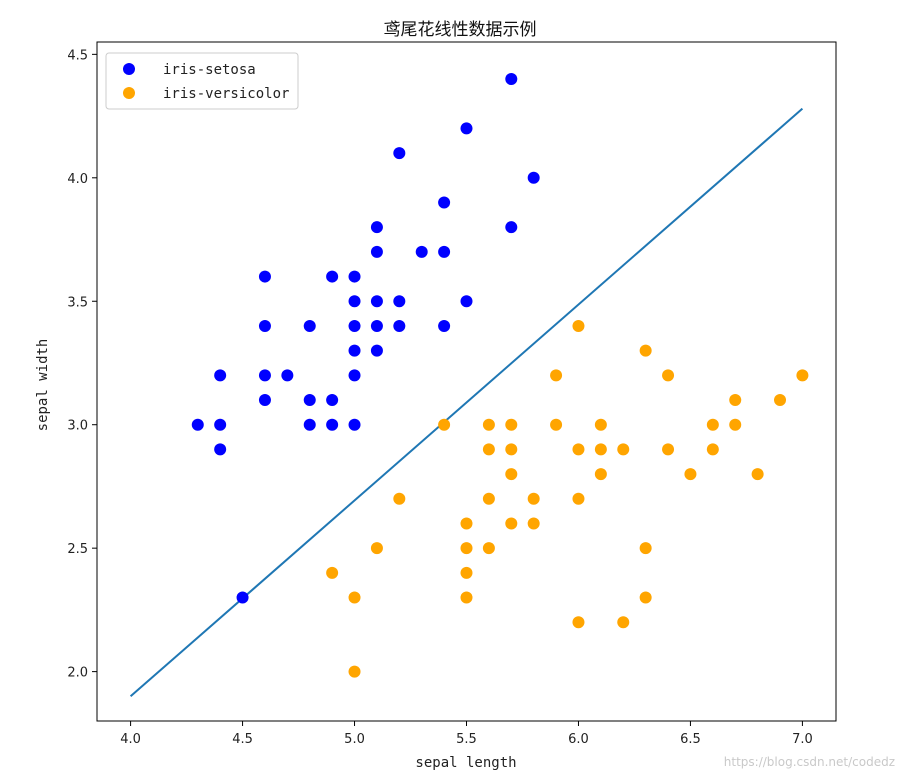  I want to click on legend-frame, so click(202, 81).